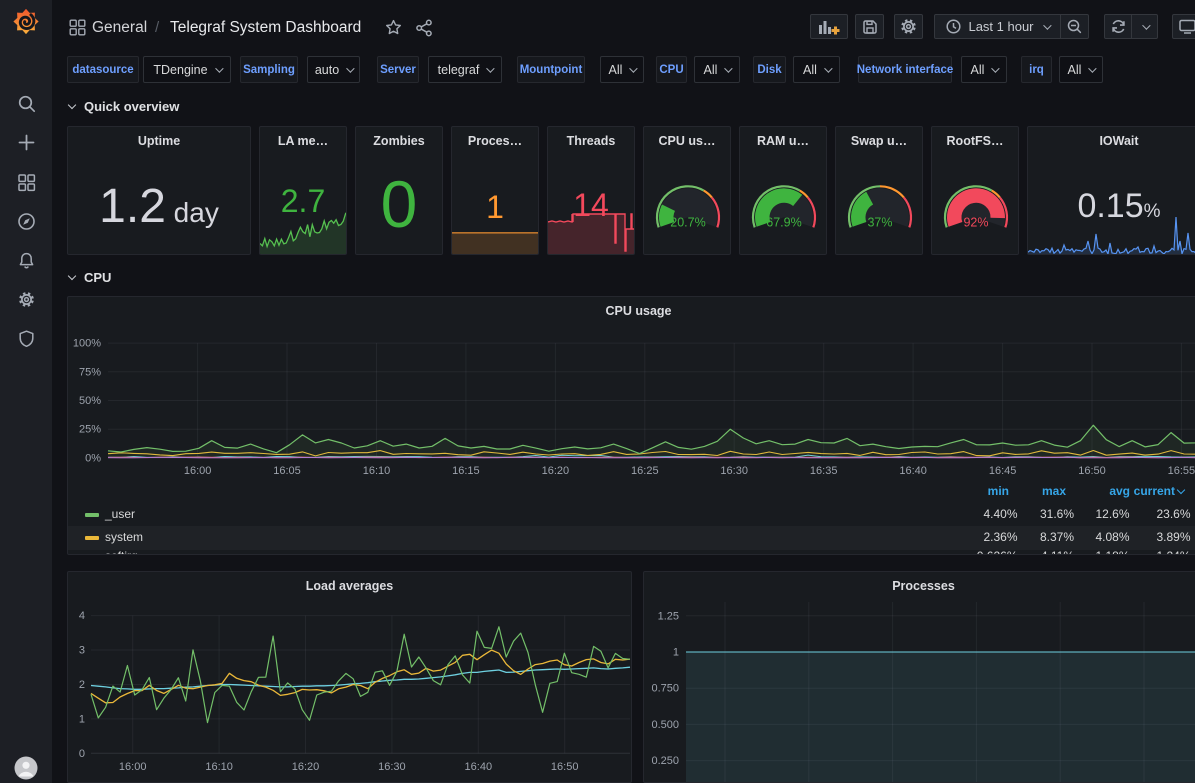  What do you see at coordinates (824, 471) in the screenshot?
I see `svg-text: 16:35` at bounding box center [824, 471].